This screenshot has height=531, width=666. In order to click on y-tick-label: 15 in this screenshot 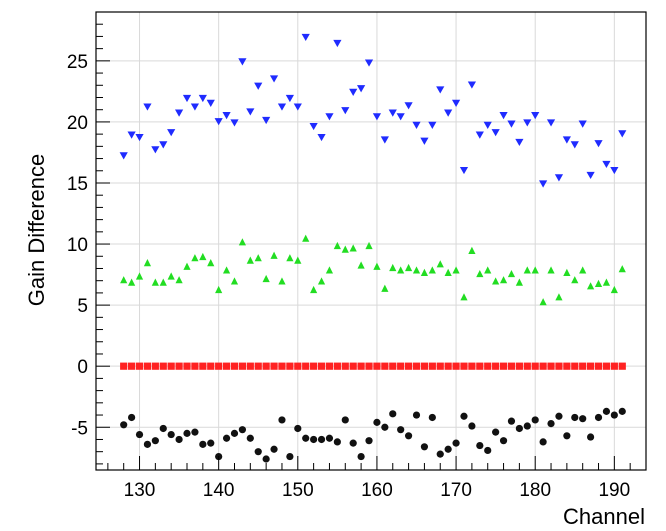, I will do `click(77, 184)`.